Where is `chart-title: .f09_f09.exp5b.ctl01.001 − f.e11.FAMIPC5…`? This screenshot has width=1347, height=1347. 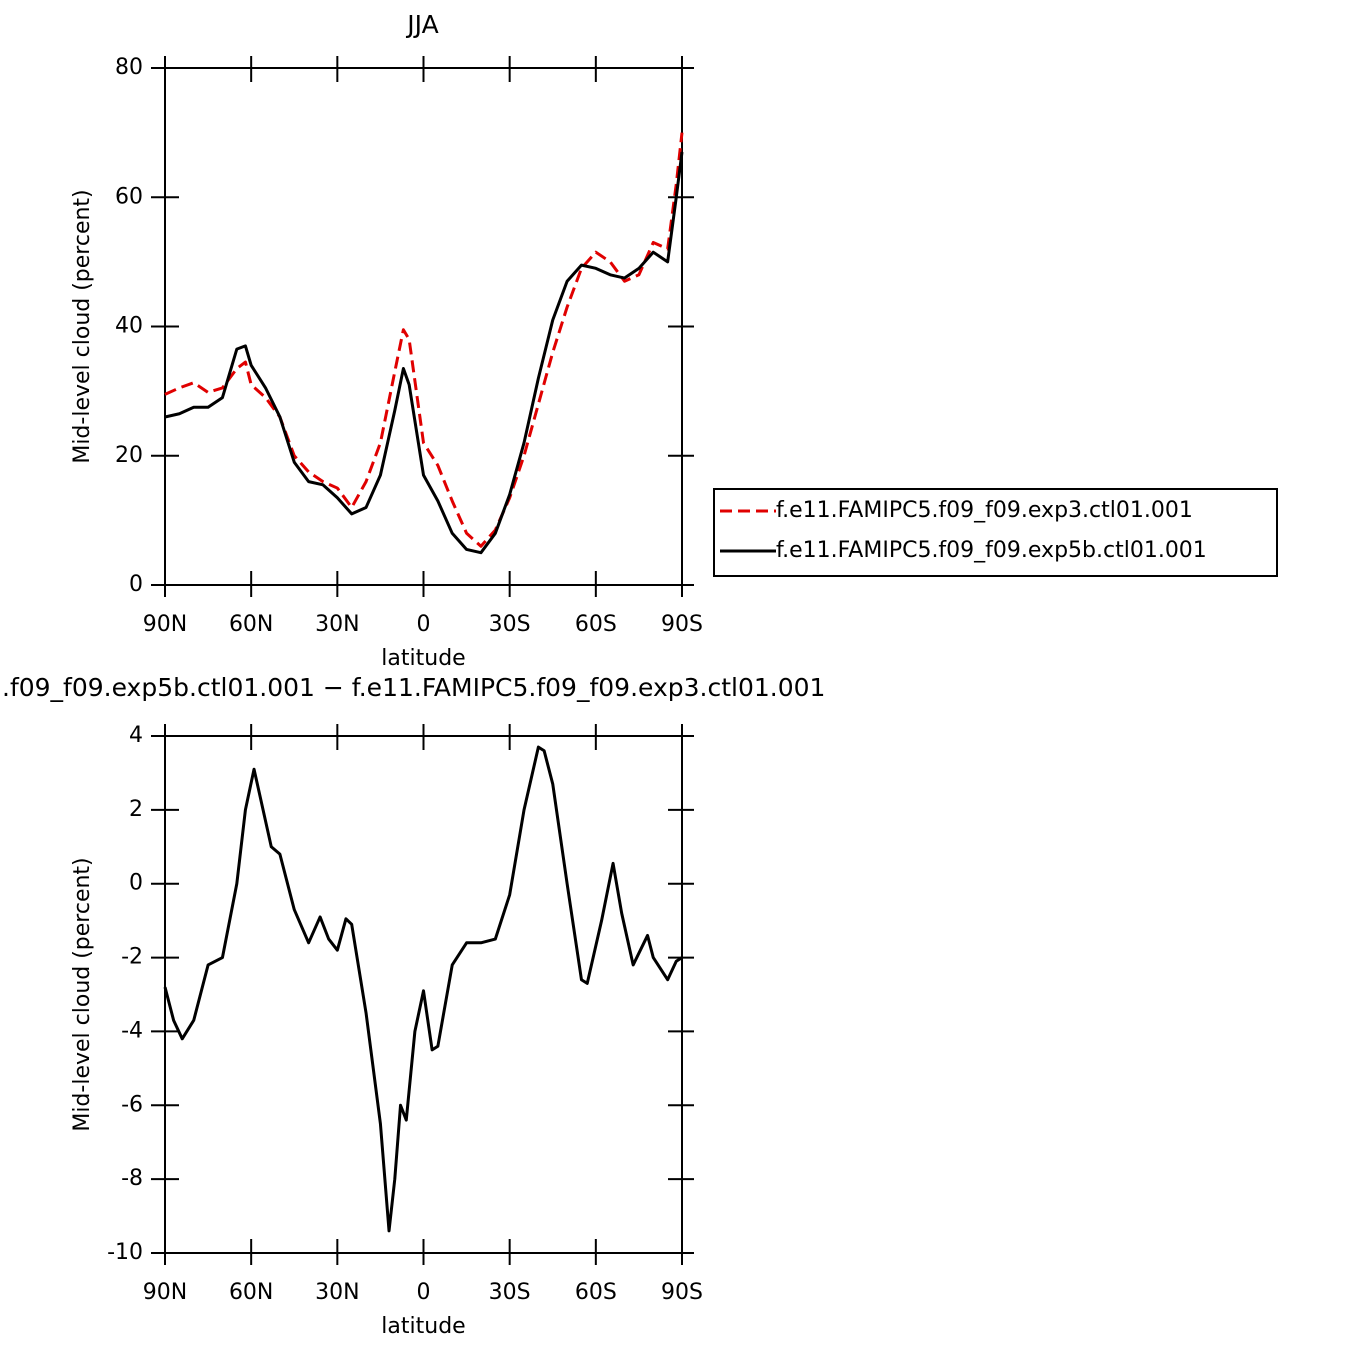
chart-title: .f09_f09.exp5b.ctl01.001 − f.e11.FAMIPC5… is located at coordinates (413, 687).